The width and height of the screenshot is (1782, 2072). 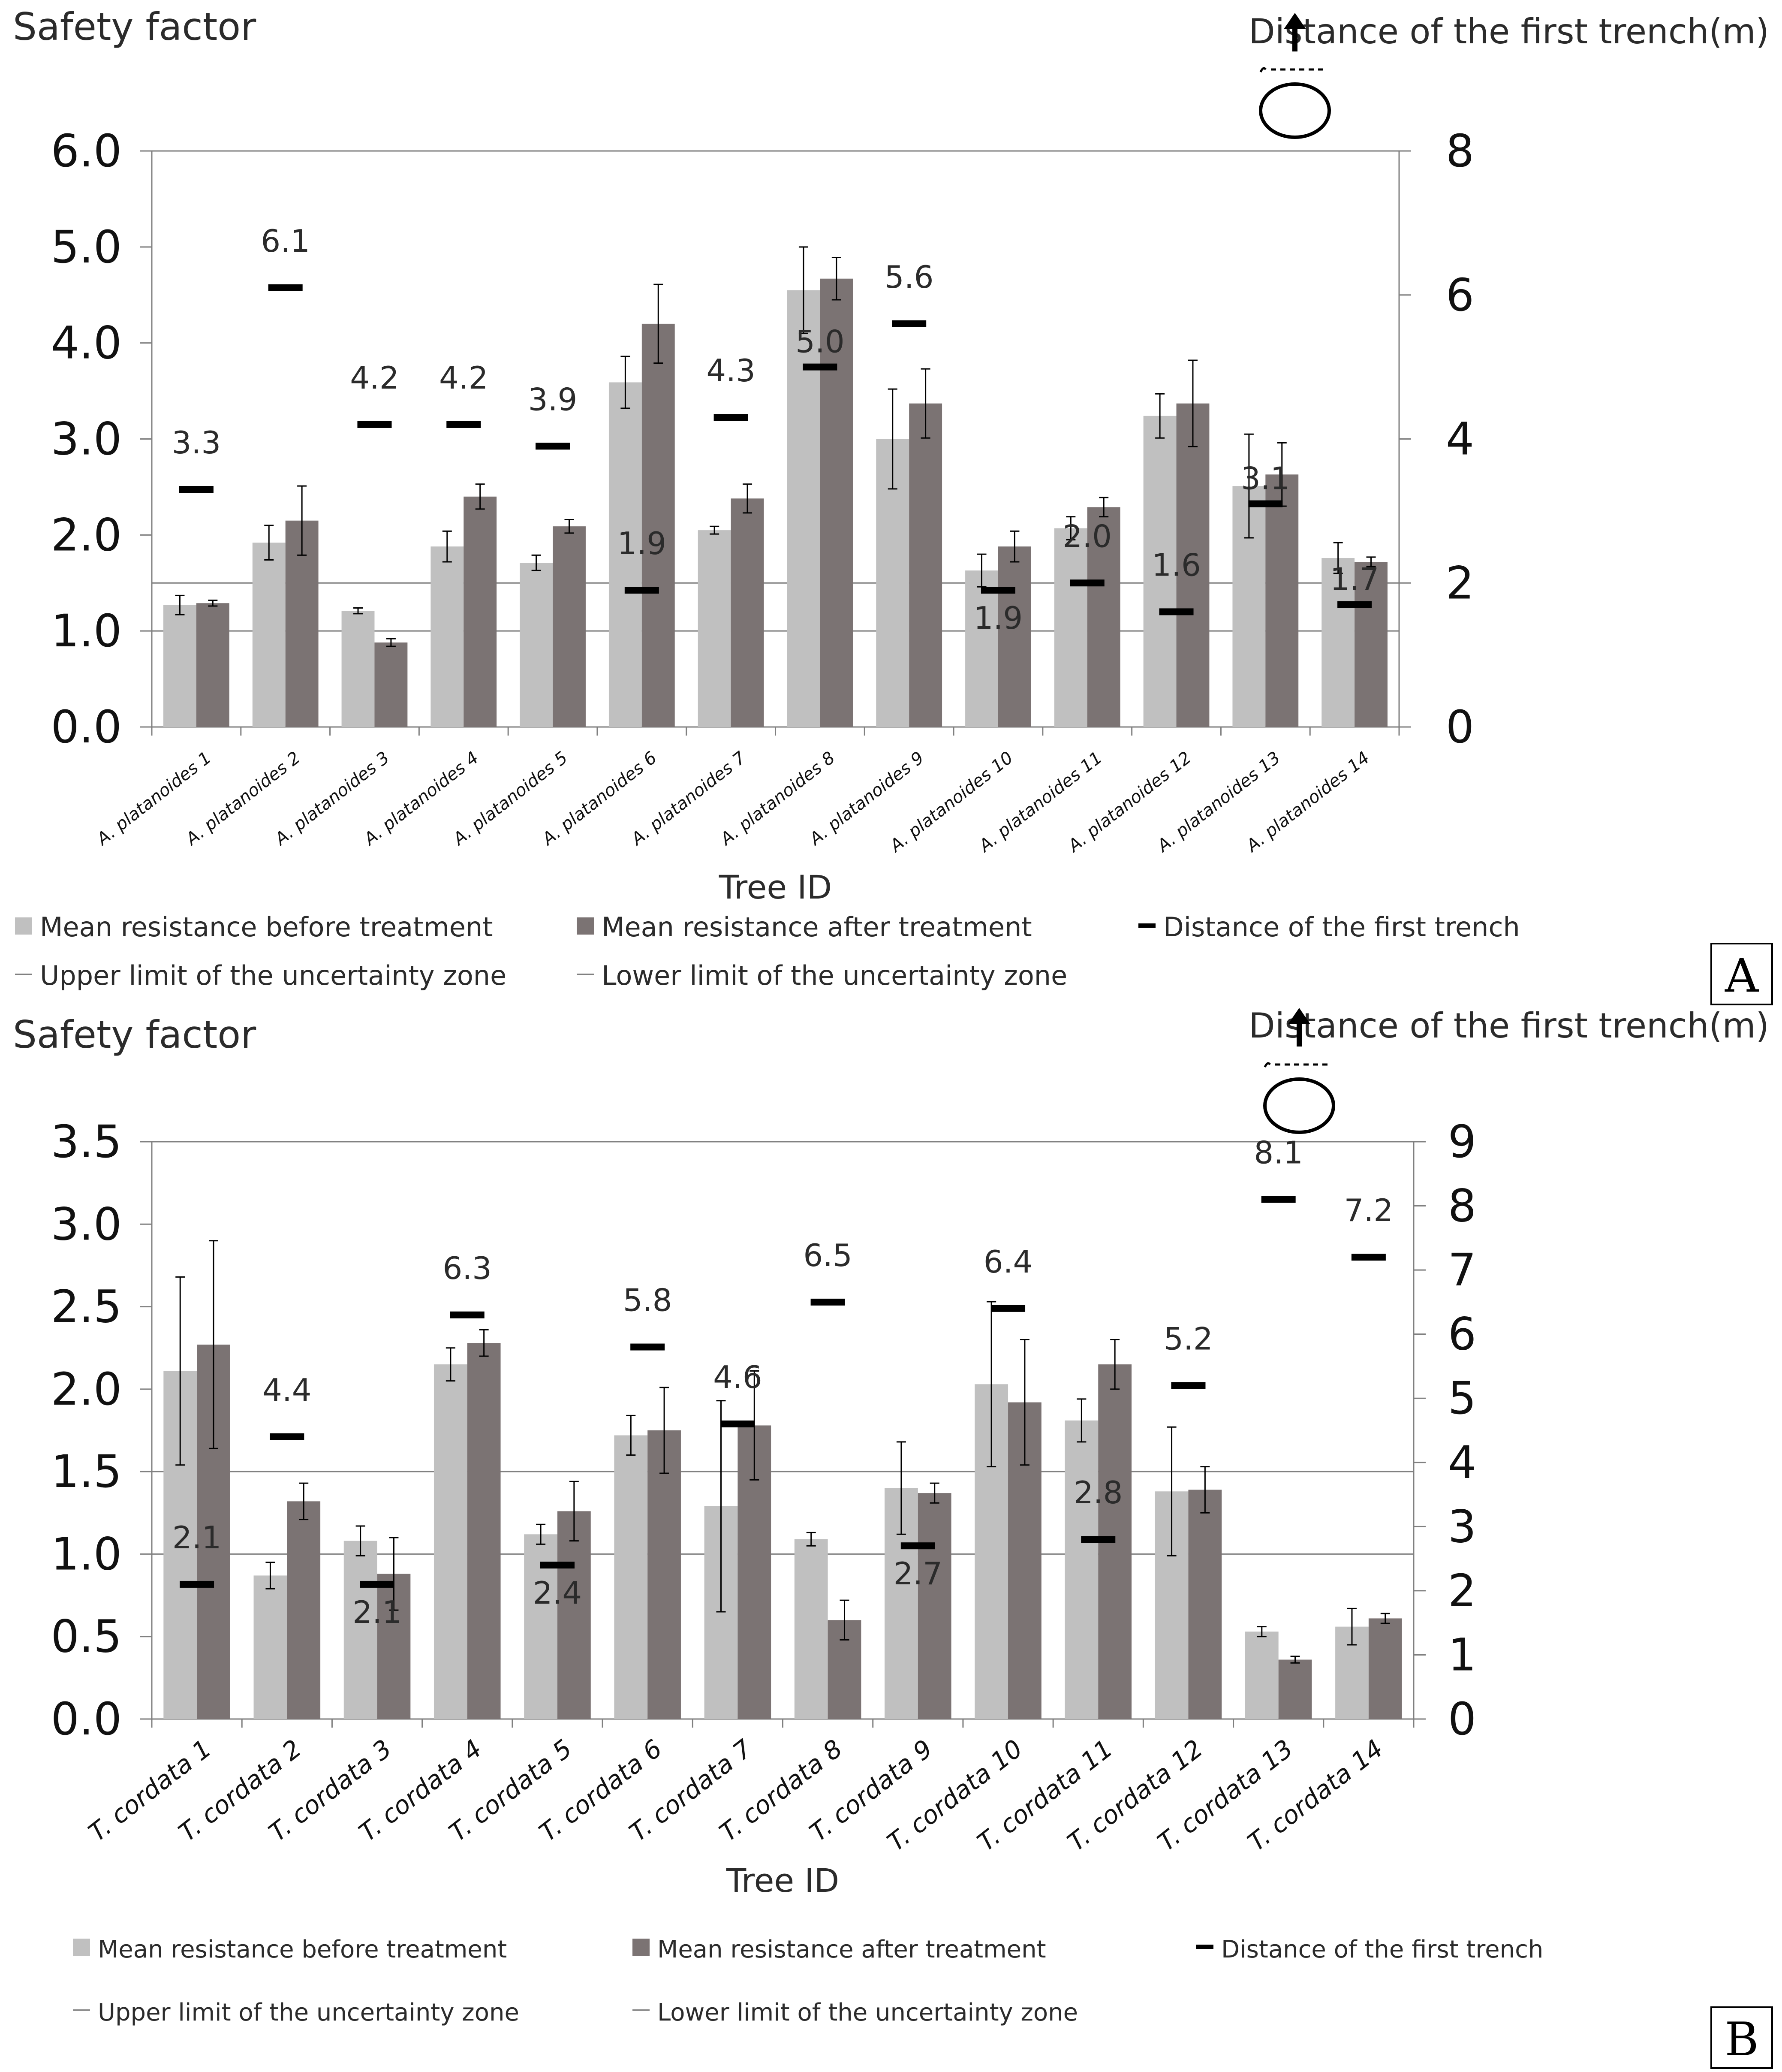 I want to click on y2-tick-label: 8, so click(x=1462, y=1206).